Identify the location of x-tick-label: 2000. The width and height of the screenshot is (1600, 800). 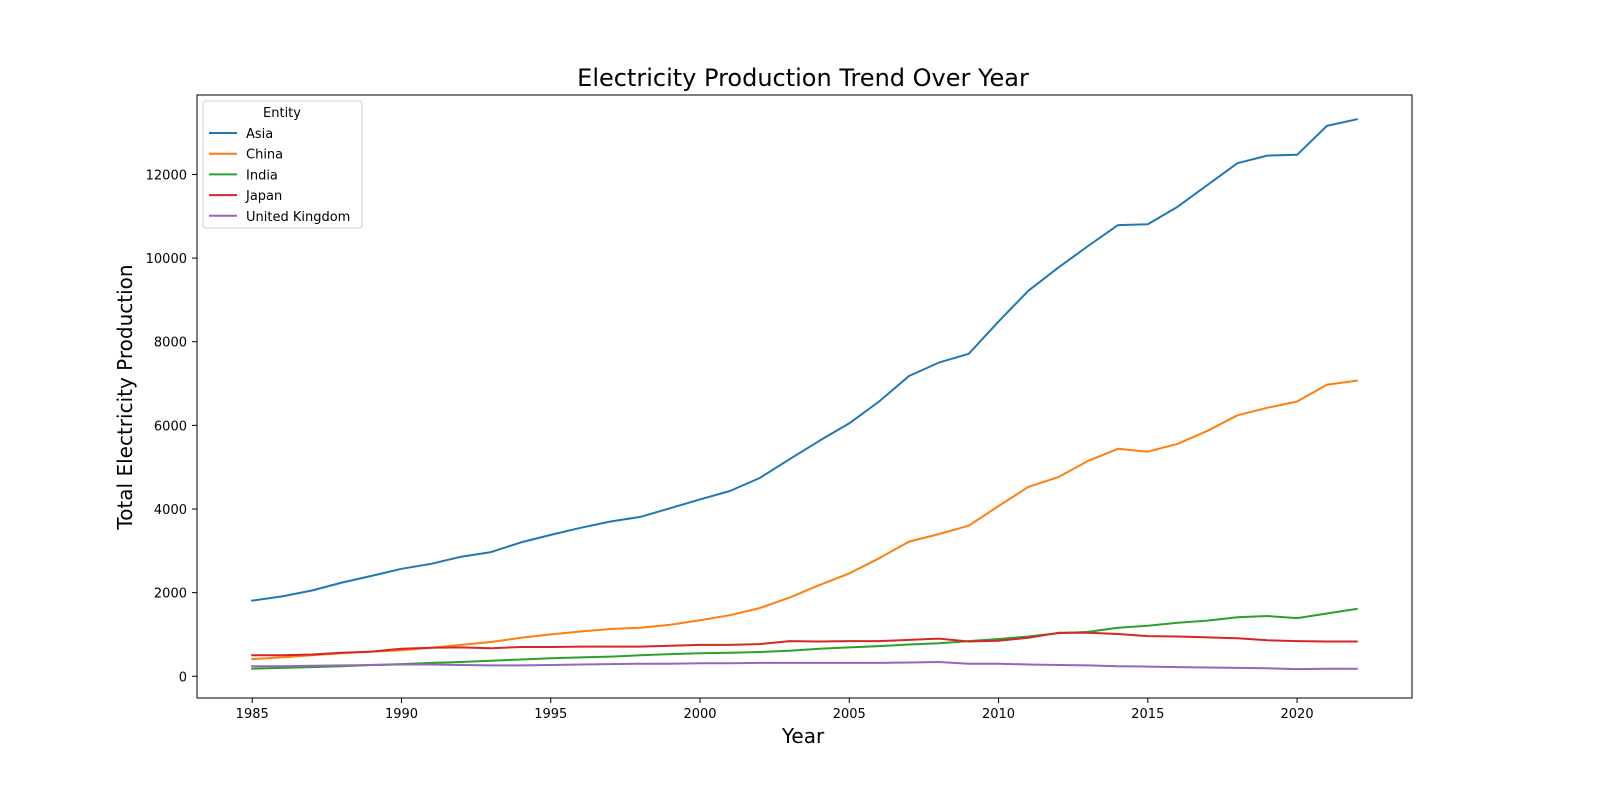
(699, 714).